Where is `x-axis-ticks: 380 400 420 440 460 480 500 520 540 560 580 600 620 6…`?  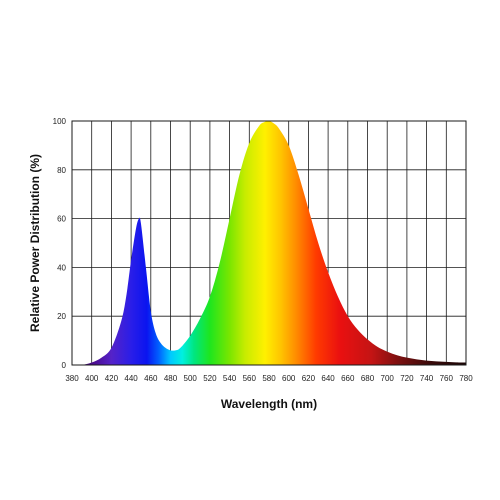 x-axis-ticks: 380 400 420 440 460 480 500 520 540 560 580 600 620 6… is located at coordinates (269, 378).